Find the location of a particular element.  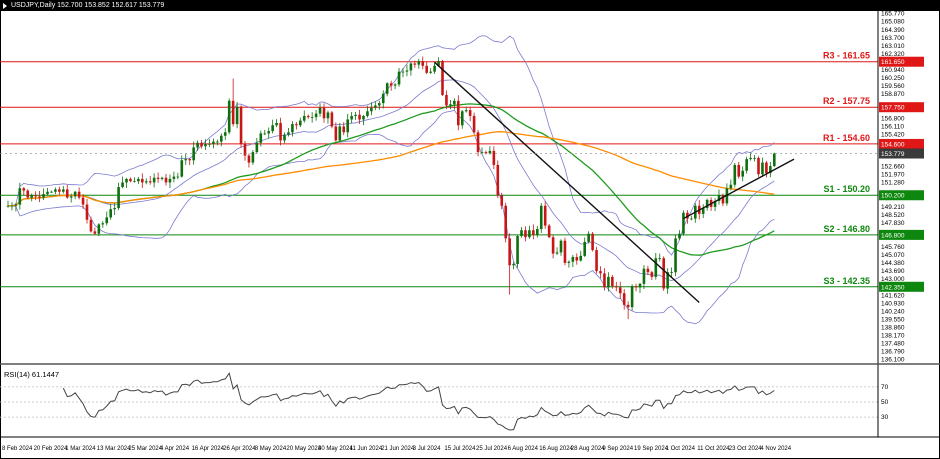

price-tick: 145.070 is located at coordinates (893, 255).